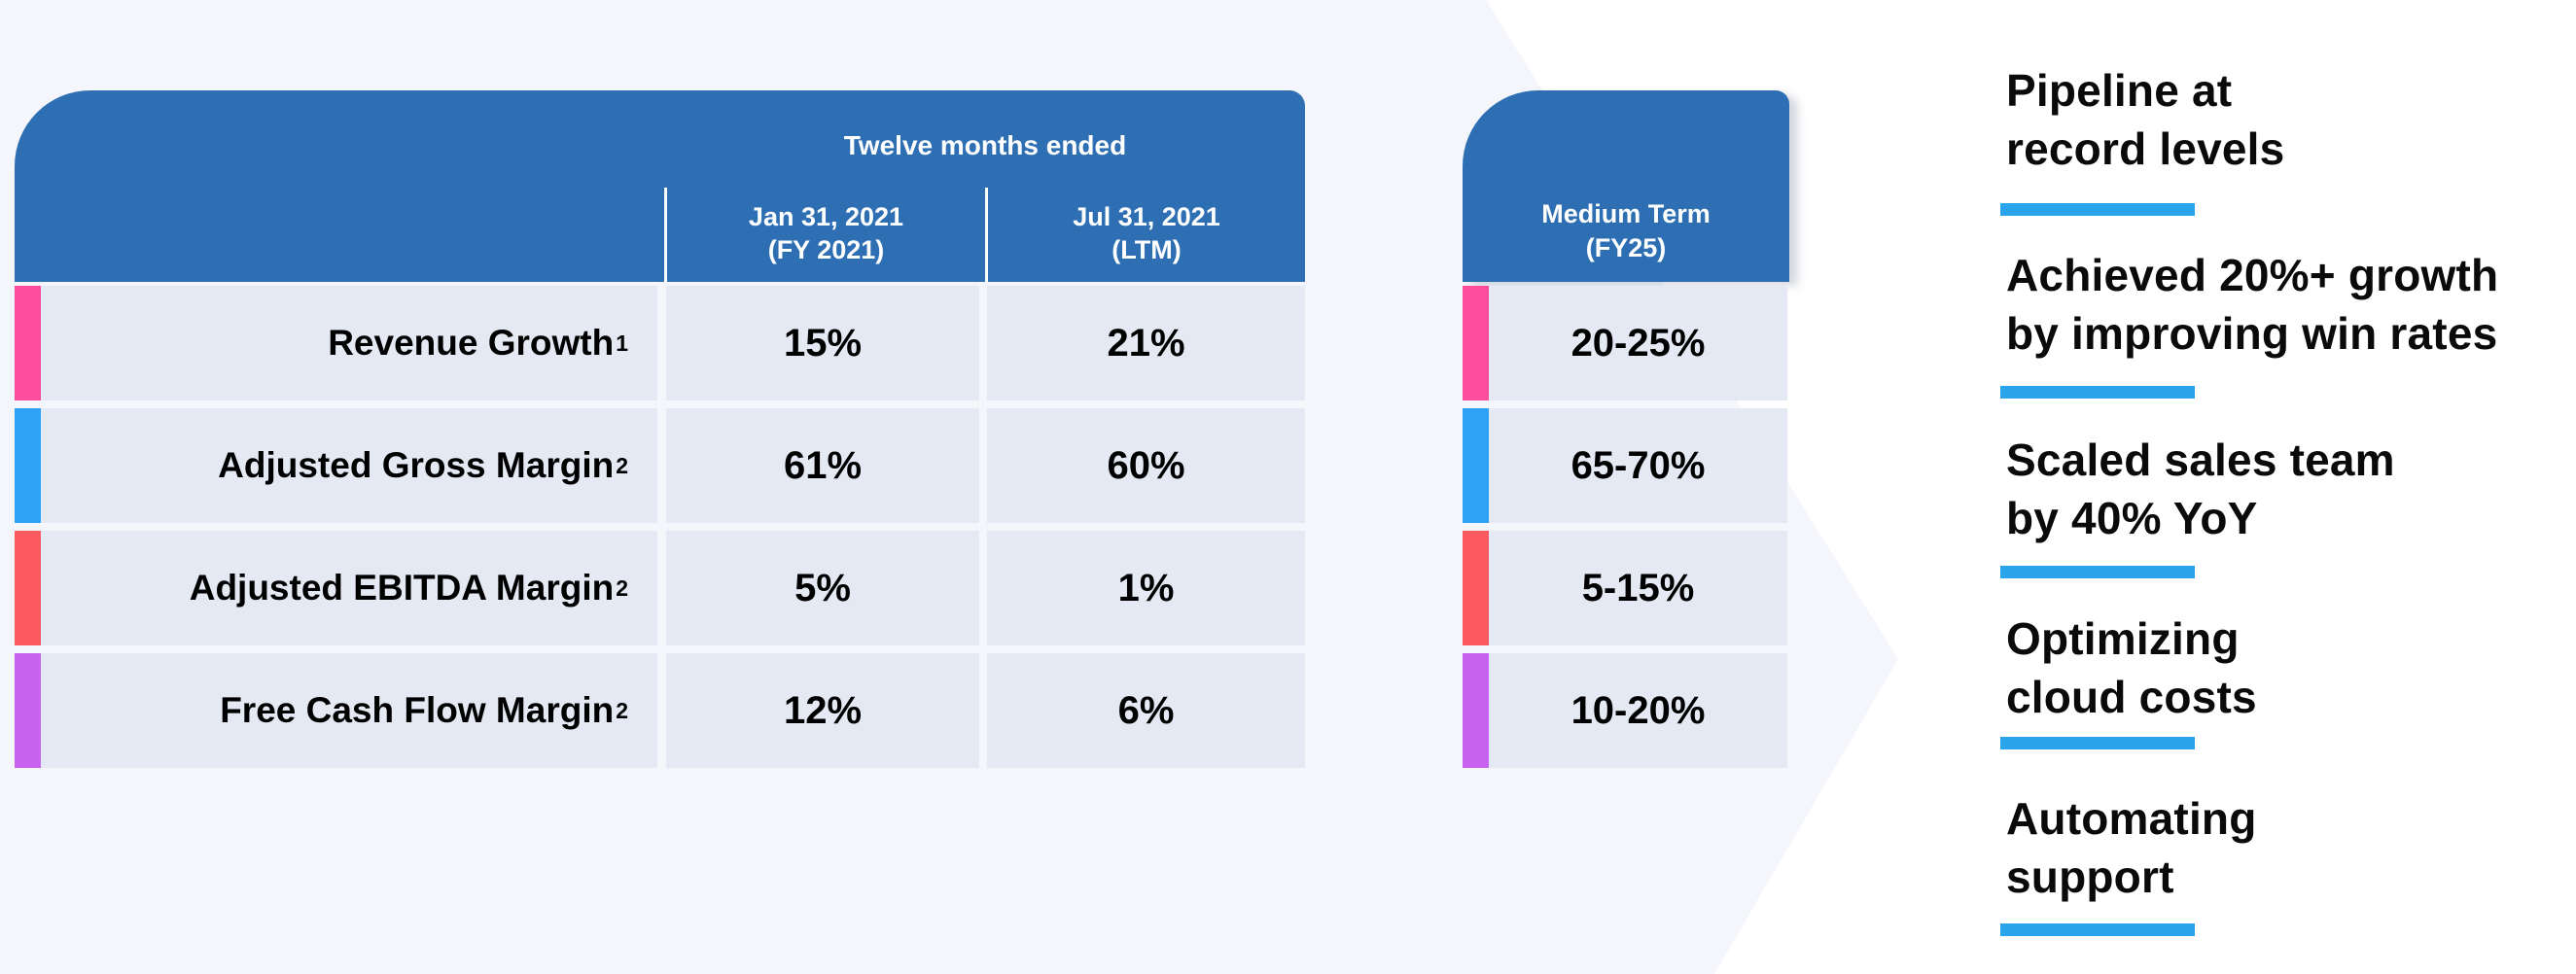  Describe the element at coordinates (660, 343) in the screenshot. I see `table-row: Revenue Growth 1 15% 21%` at that location.